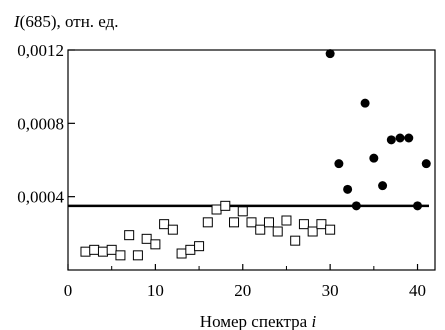 This screenshot has height=330, width=445. Describe the element at coordinates (417, 290) in the screenshot. I see `x-tick-label: 40` at that location.